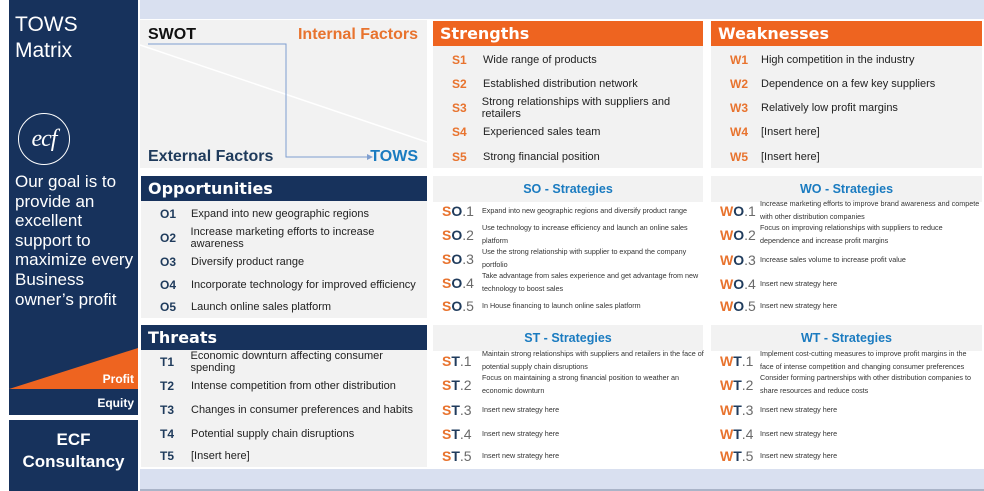 Image resolution: width=984 pixels, height=491 pixels. I want to click on item-code: O5, so click(168, 307).